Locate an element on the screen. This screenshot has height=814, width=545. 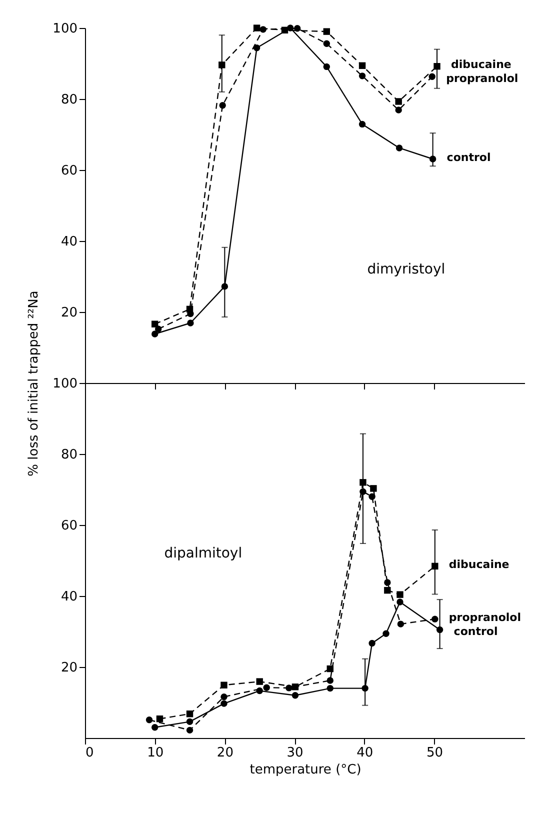
x-tick-label: 20 is located at coordinates (225, 753).